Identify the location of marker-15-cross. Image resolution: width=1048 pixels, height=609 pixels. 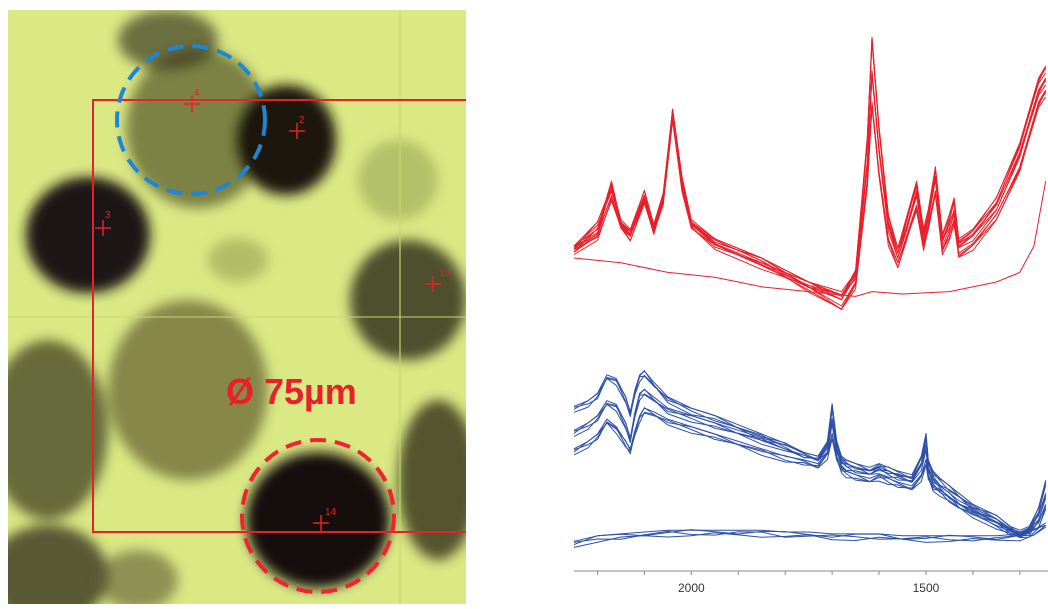
(433, 284).